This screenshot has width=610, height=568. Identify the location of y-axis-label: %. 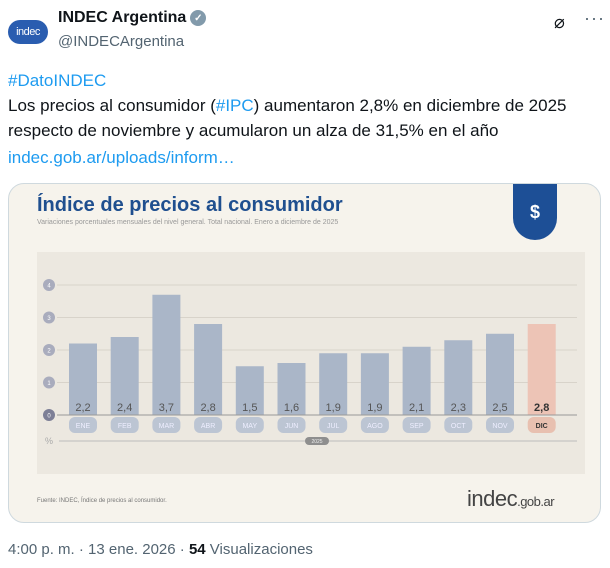
(49, 441).